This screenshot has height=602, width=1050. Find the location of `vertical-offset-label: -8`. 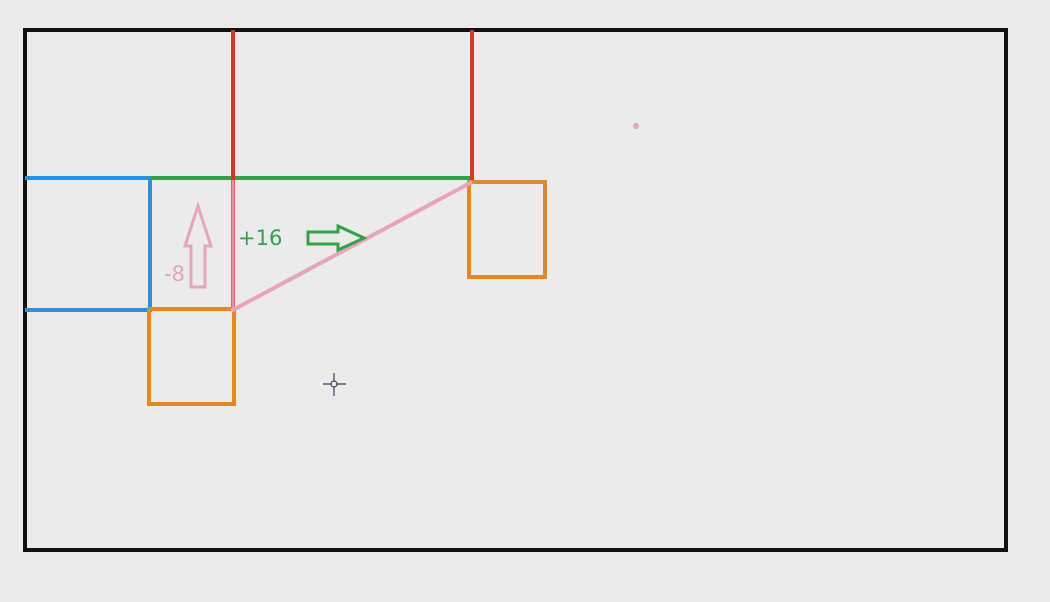

vertical-offset-label: -8 is located at coordinates (174, 274).